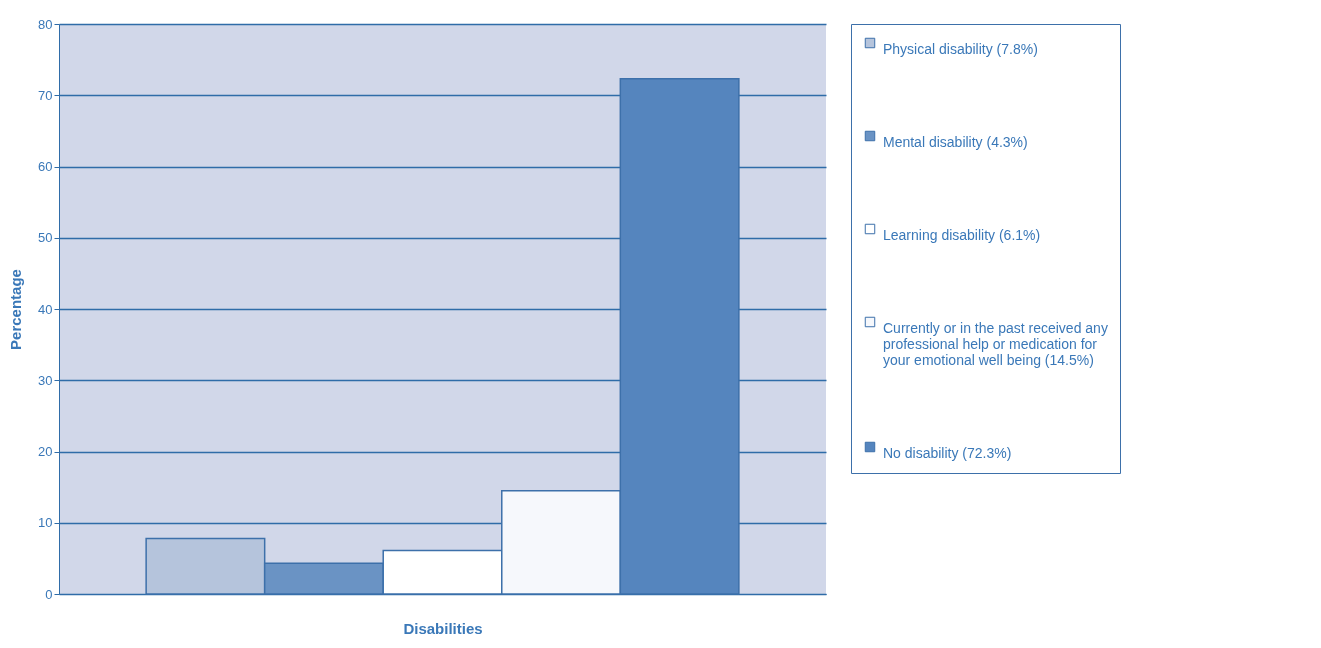  Describe the element at coordinates (995, 344) in the screenshot. I see `legend-label: Currently or in the past received any professional help or medication for your emotional well being (14.5%)` at that location.